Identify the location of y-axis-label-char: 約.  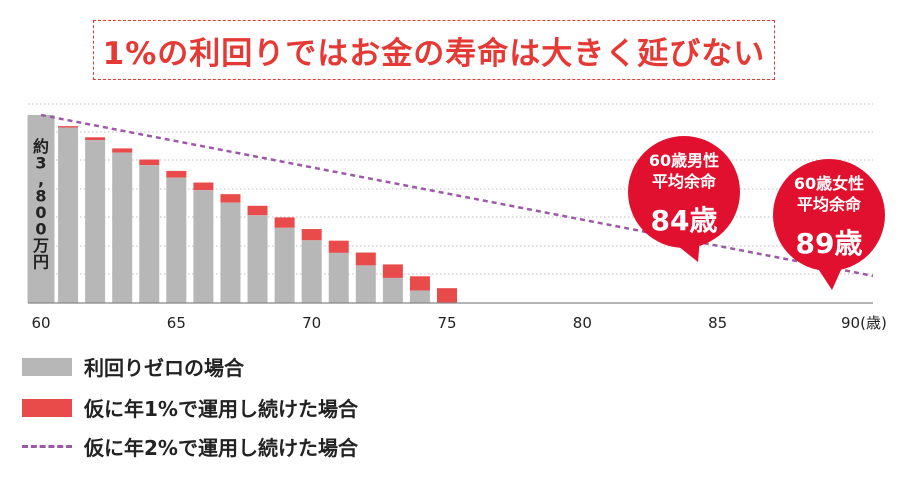
(41, 146).